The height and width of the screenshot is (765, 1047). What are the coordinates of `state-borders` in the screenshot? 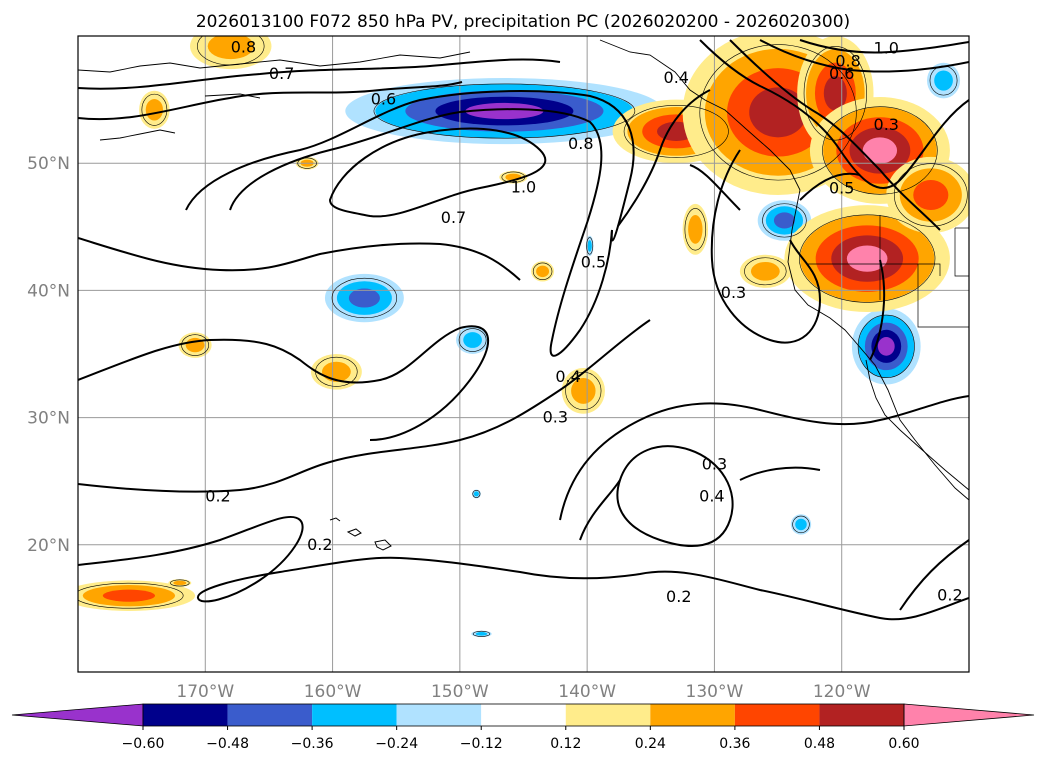 It's located at (887, 271).